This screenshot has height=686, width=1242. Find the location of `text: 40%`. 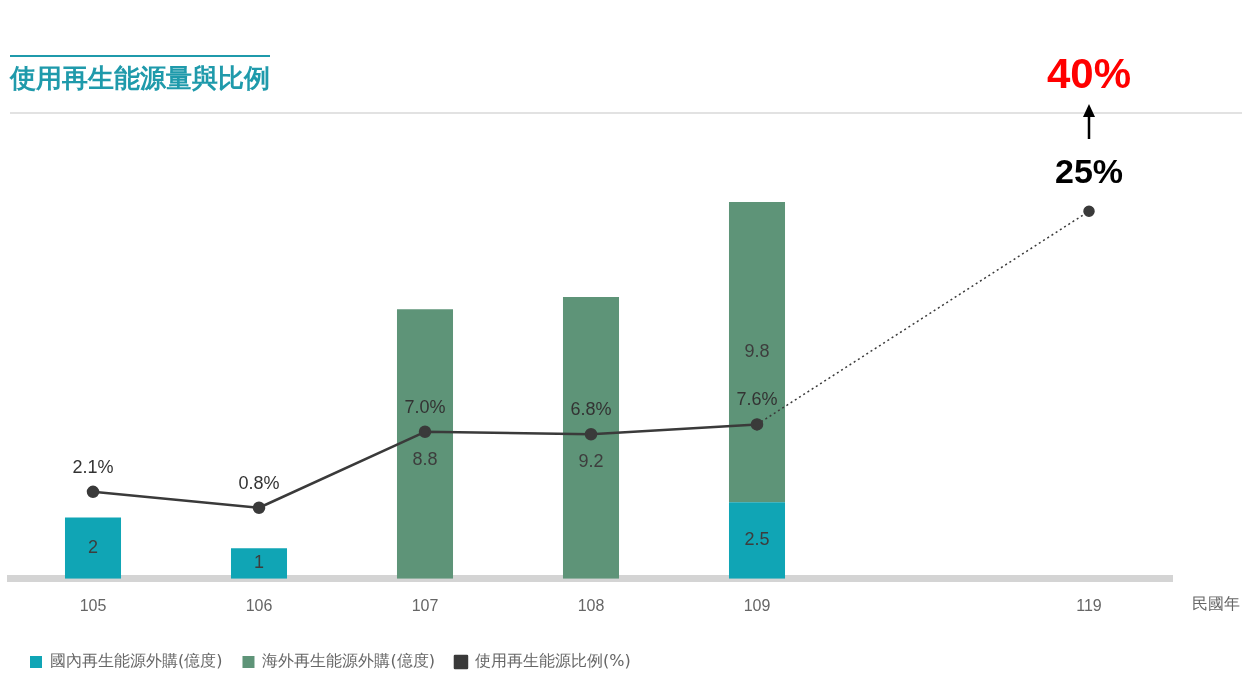

text: 40% is located at coordinates (1089, 73).